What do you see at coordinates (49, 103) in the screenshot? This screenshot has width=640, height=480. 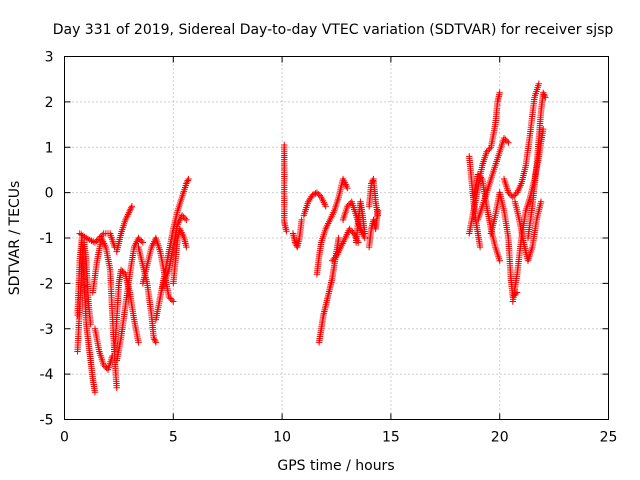 I see `y-tick-label: 2` at bounding box center [49, 103].